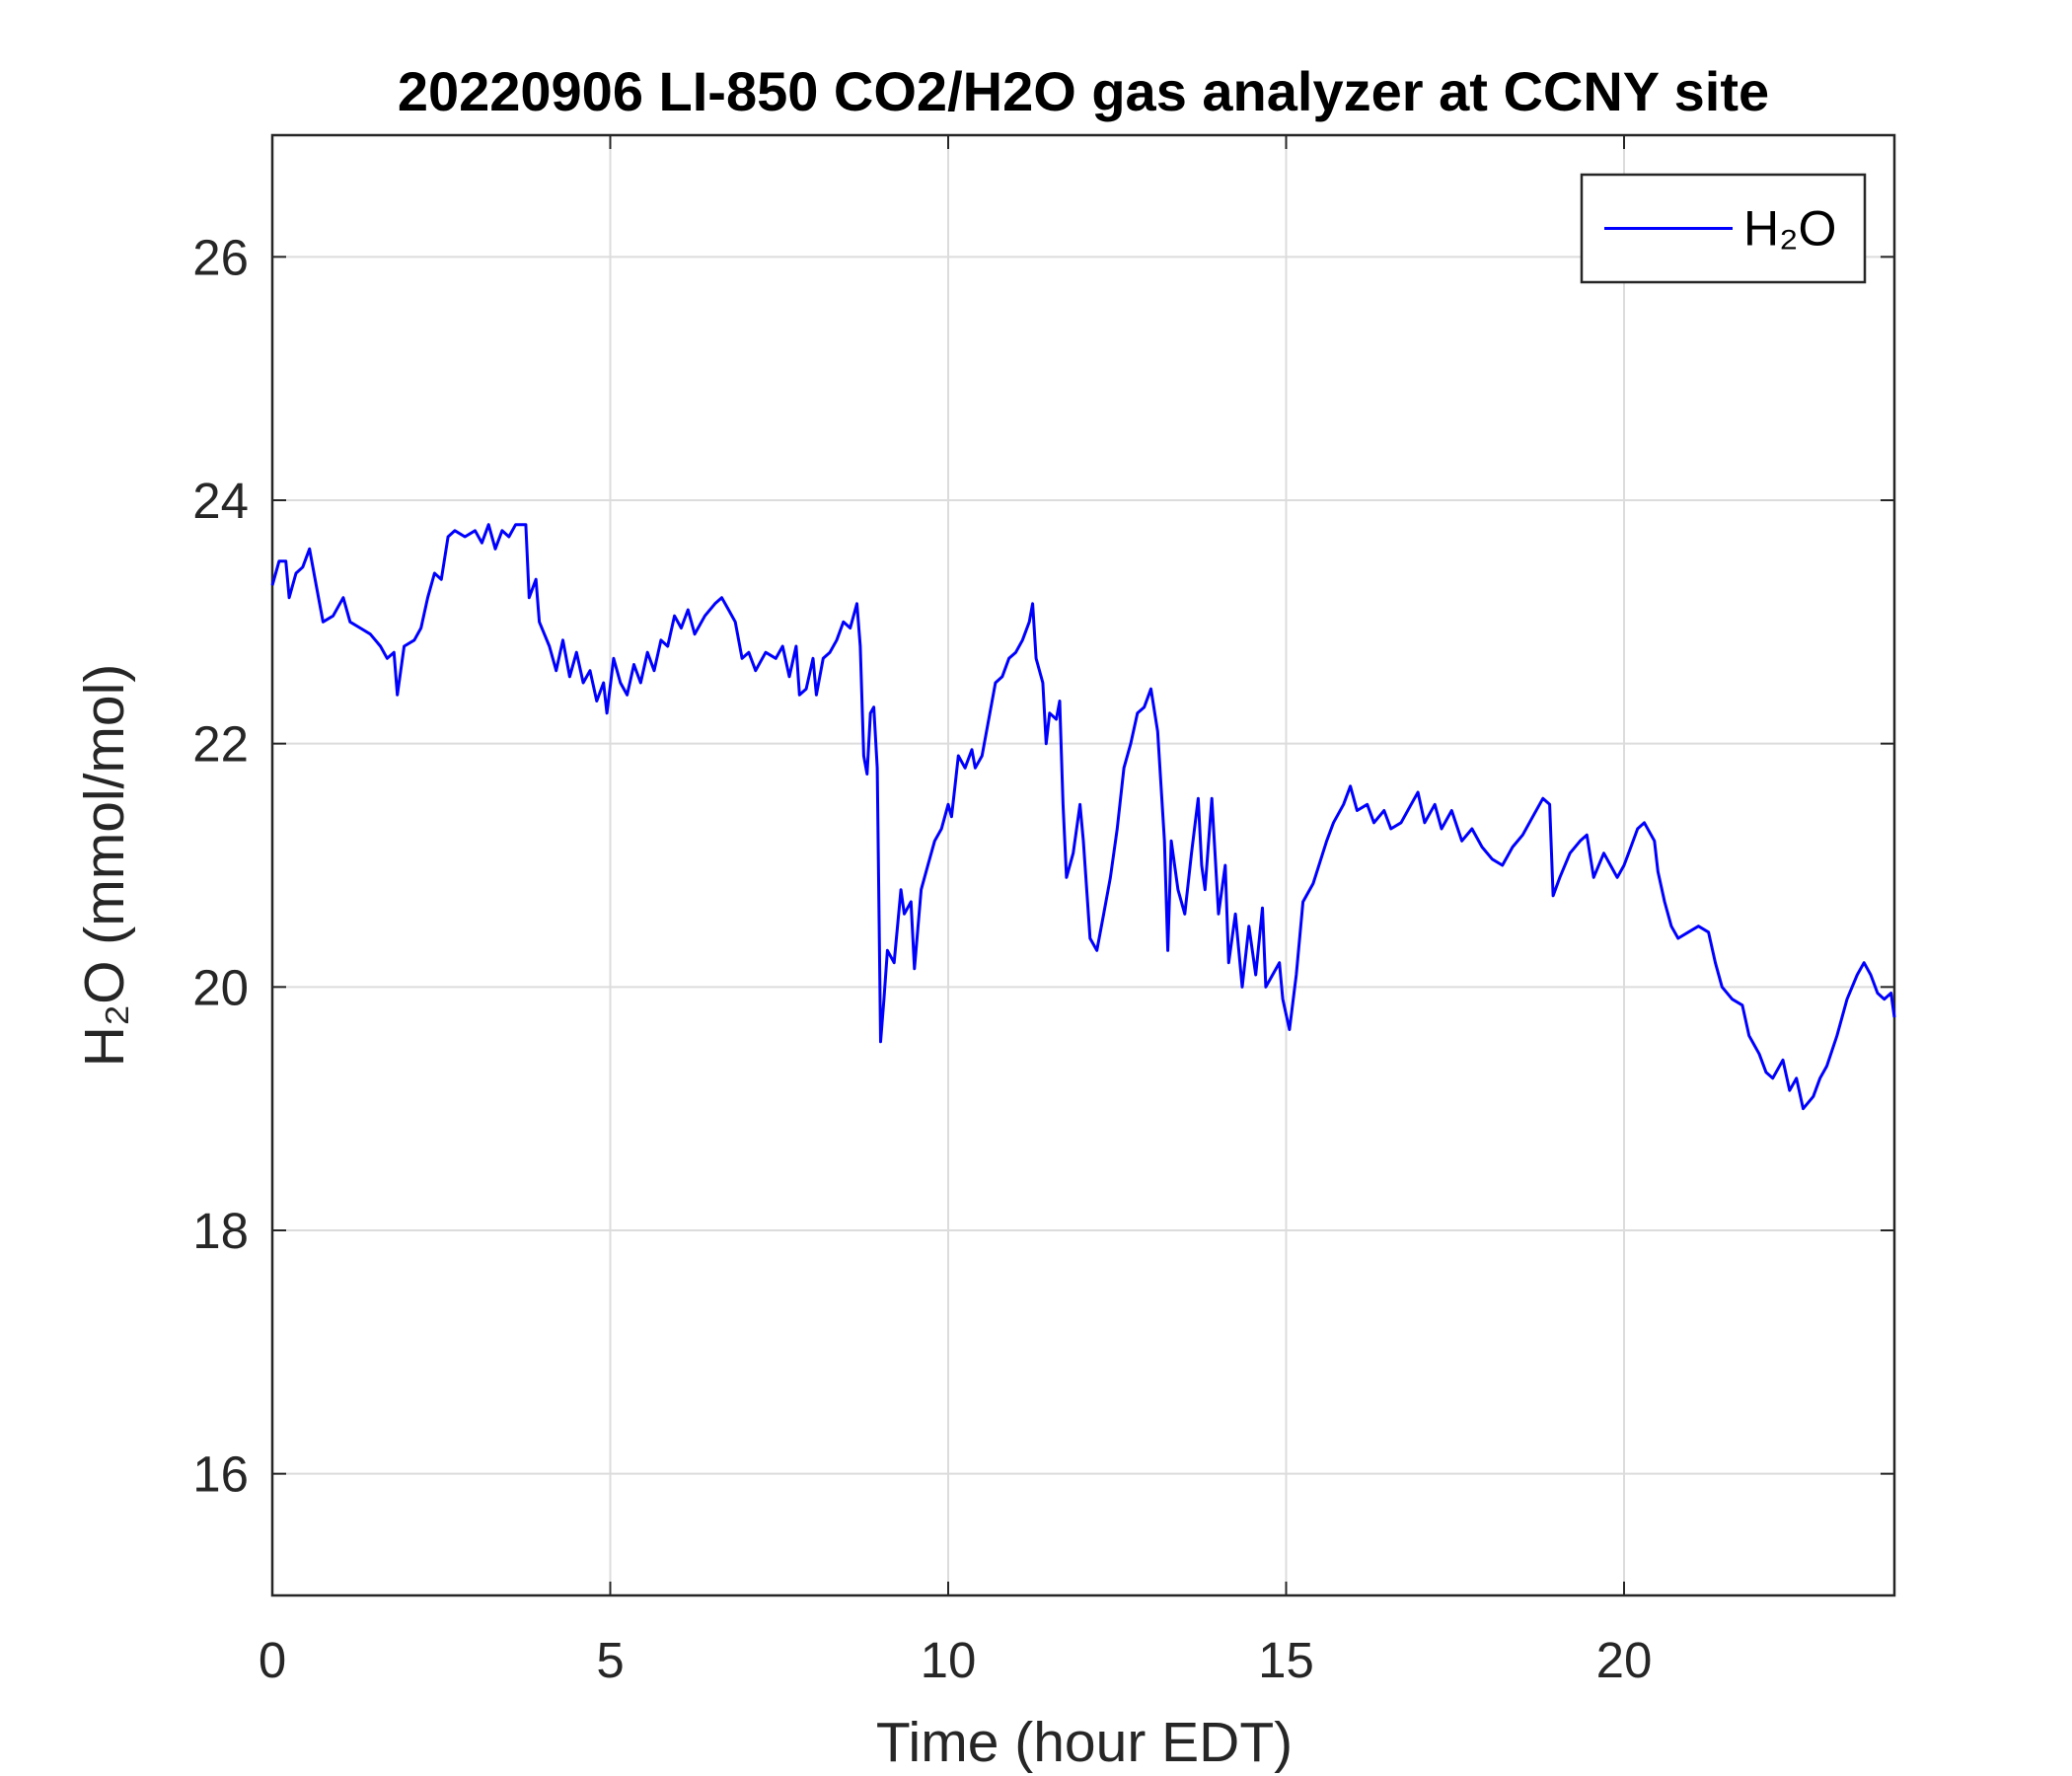 The image size is (2072, 1776). Describe the element at coordinates (1790, 229) in the screenshot. I see `legend-label: H₂O` at that location.